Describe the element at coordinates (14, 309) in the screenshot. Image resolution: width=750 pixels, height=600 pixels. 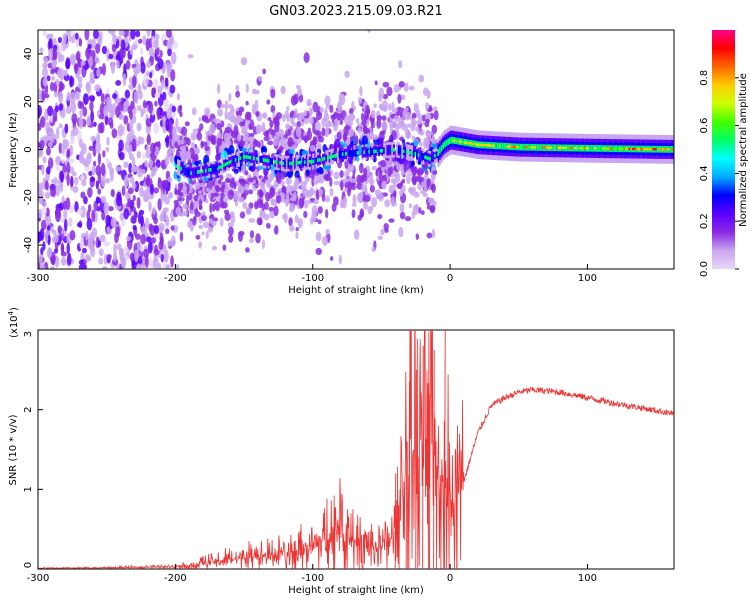
I see `snr-multiplier-suffix: )` at that location.